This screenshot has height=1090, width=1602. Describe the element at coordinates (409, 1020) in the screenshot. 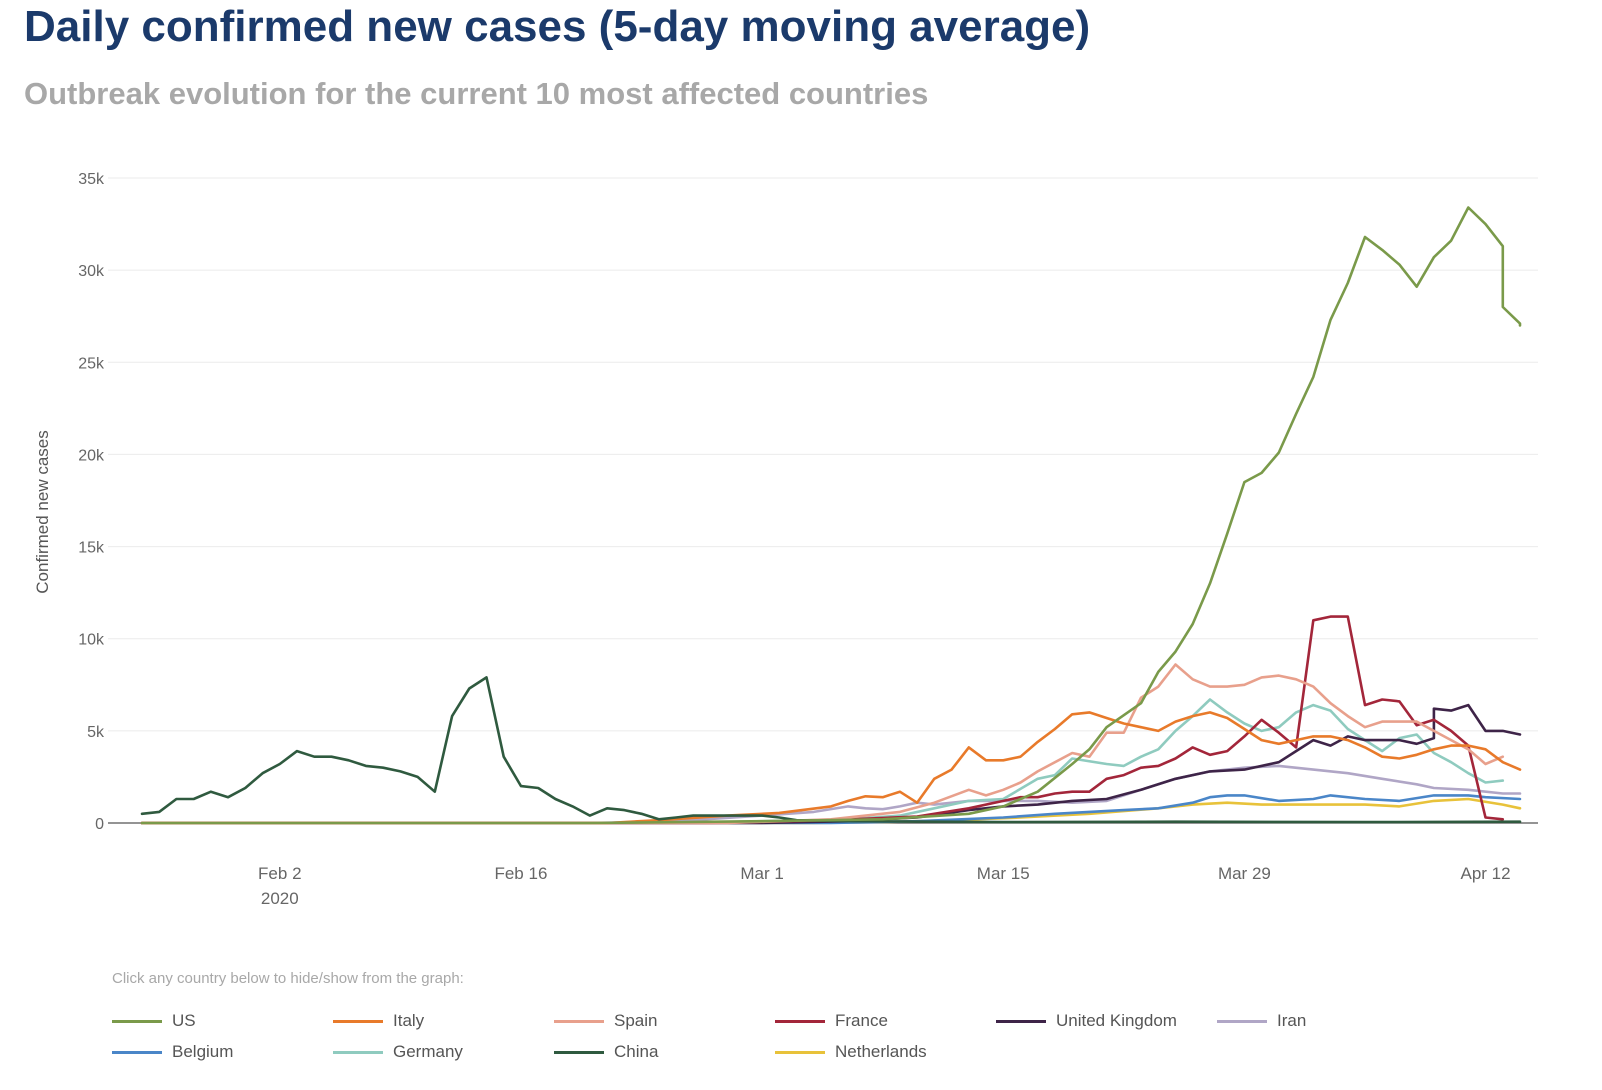

I see `legend-label: Italy` at that location.